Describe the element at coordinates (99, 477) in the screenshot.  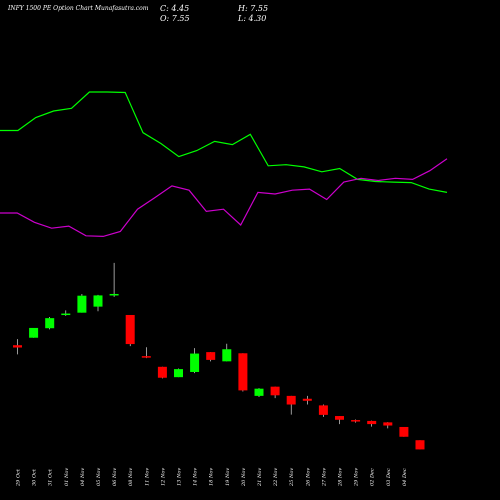
I see `x-tick-label: 05 Nov` at that location.